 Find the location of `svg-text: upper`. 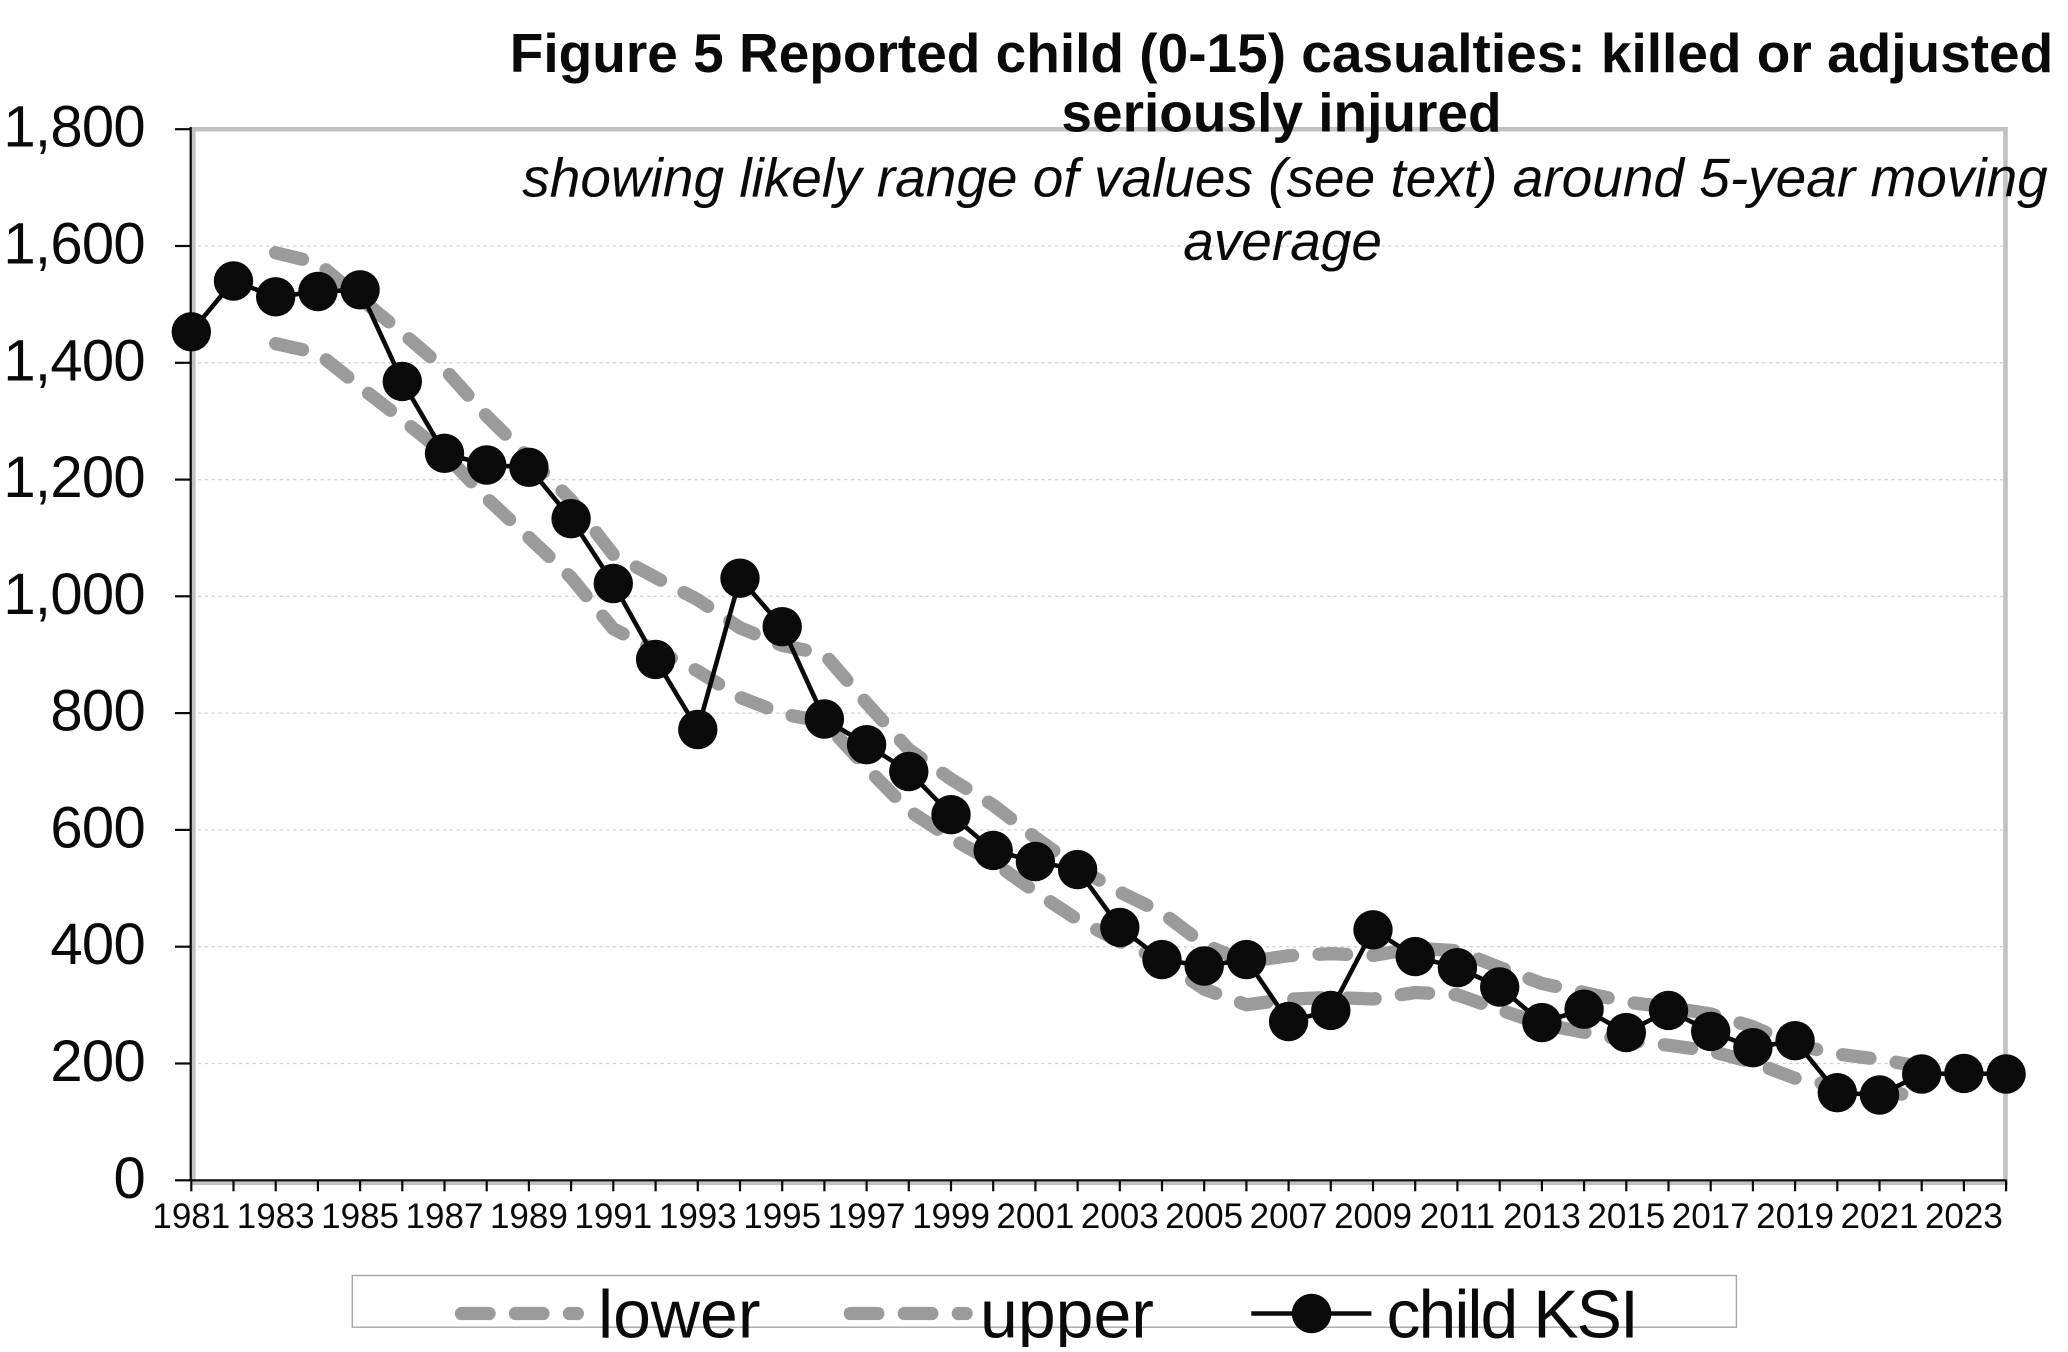

svg-text: upper is located at coordinates (1067, 1312).